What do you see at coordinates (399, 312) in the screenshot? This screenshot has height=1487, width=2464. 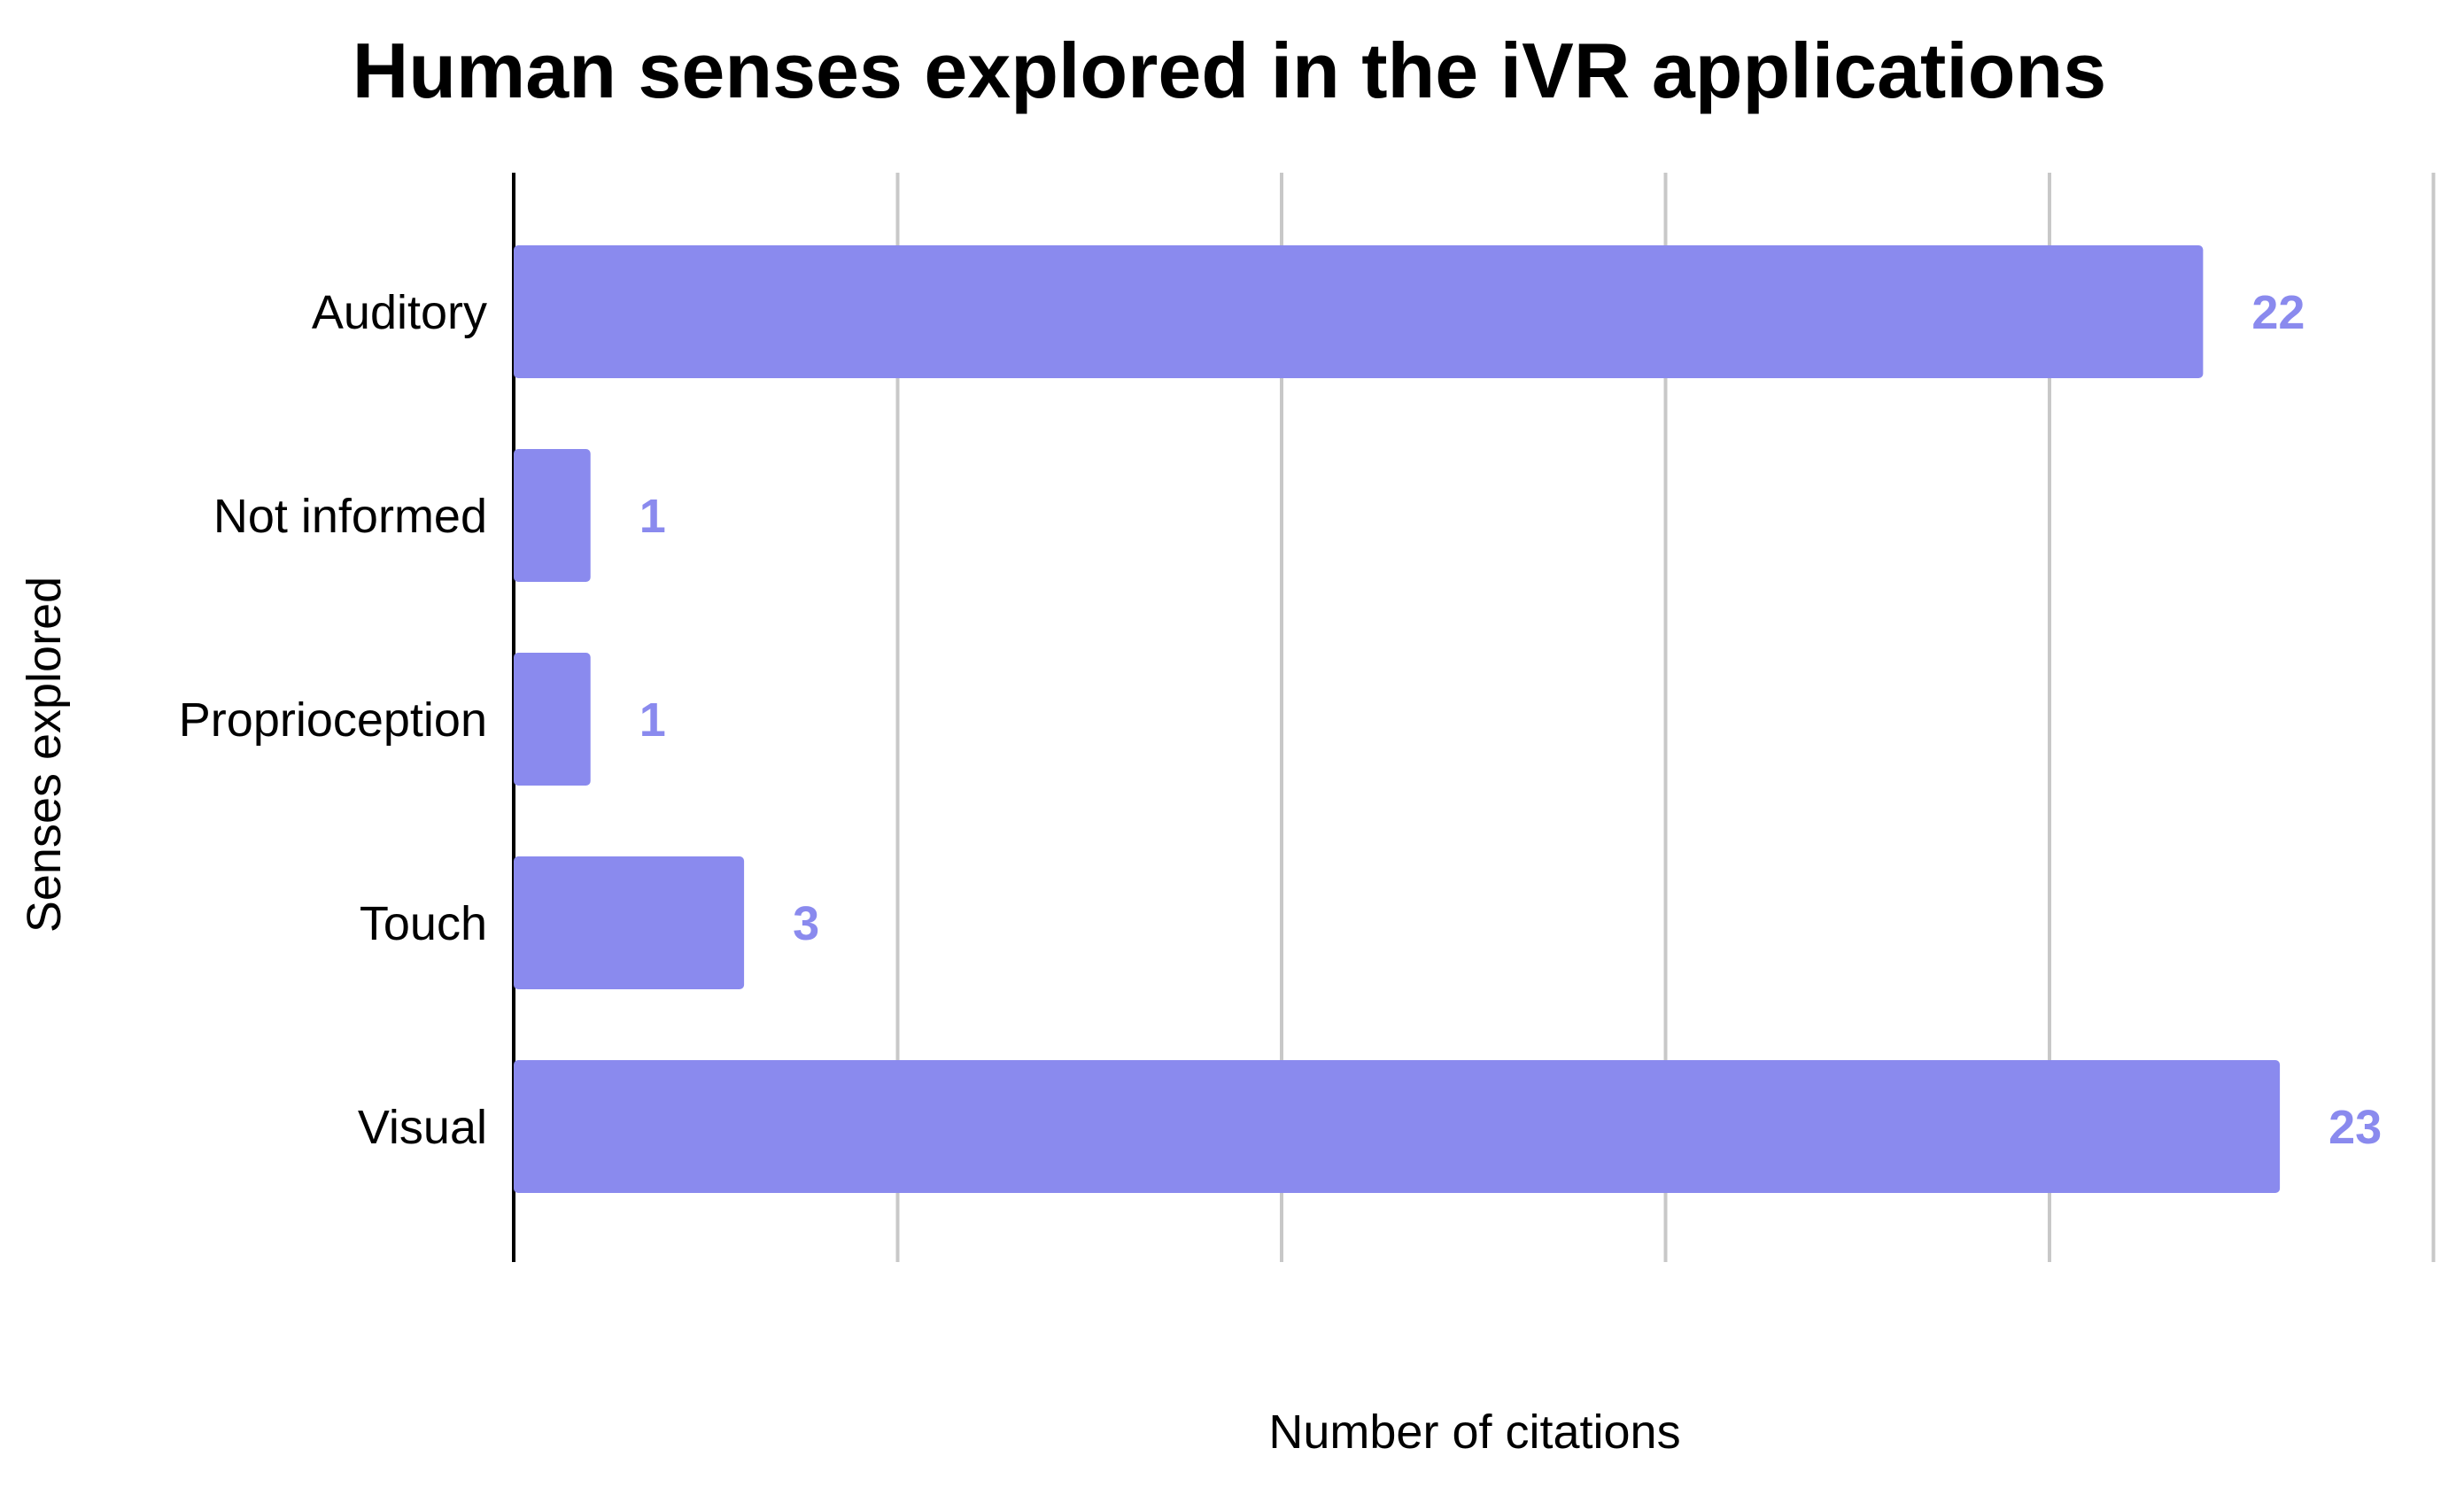 I see `category-label: Auditory` at bounding box center [399, 312].